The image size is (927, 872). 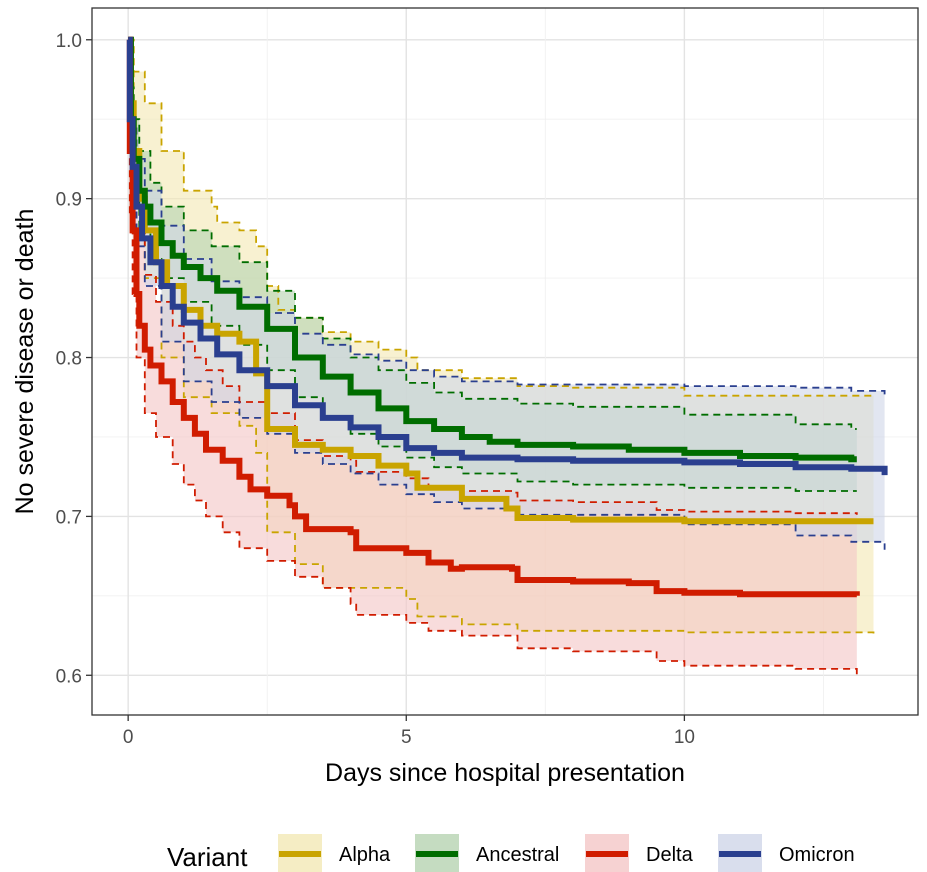 What do you see at coordinates (69, 200) in the screenshot?
I see `y-tick-label: 0.9` at bounding box center [69, 200].